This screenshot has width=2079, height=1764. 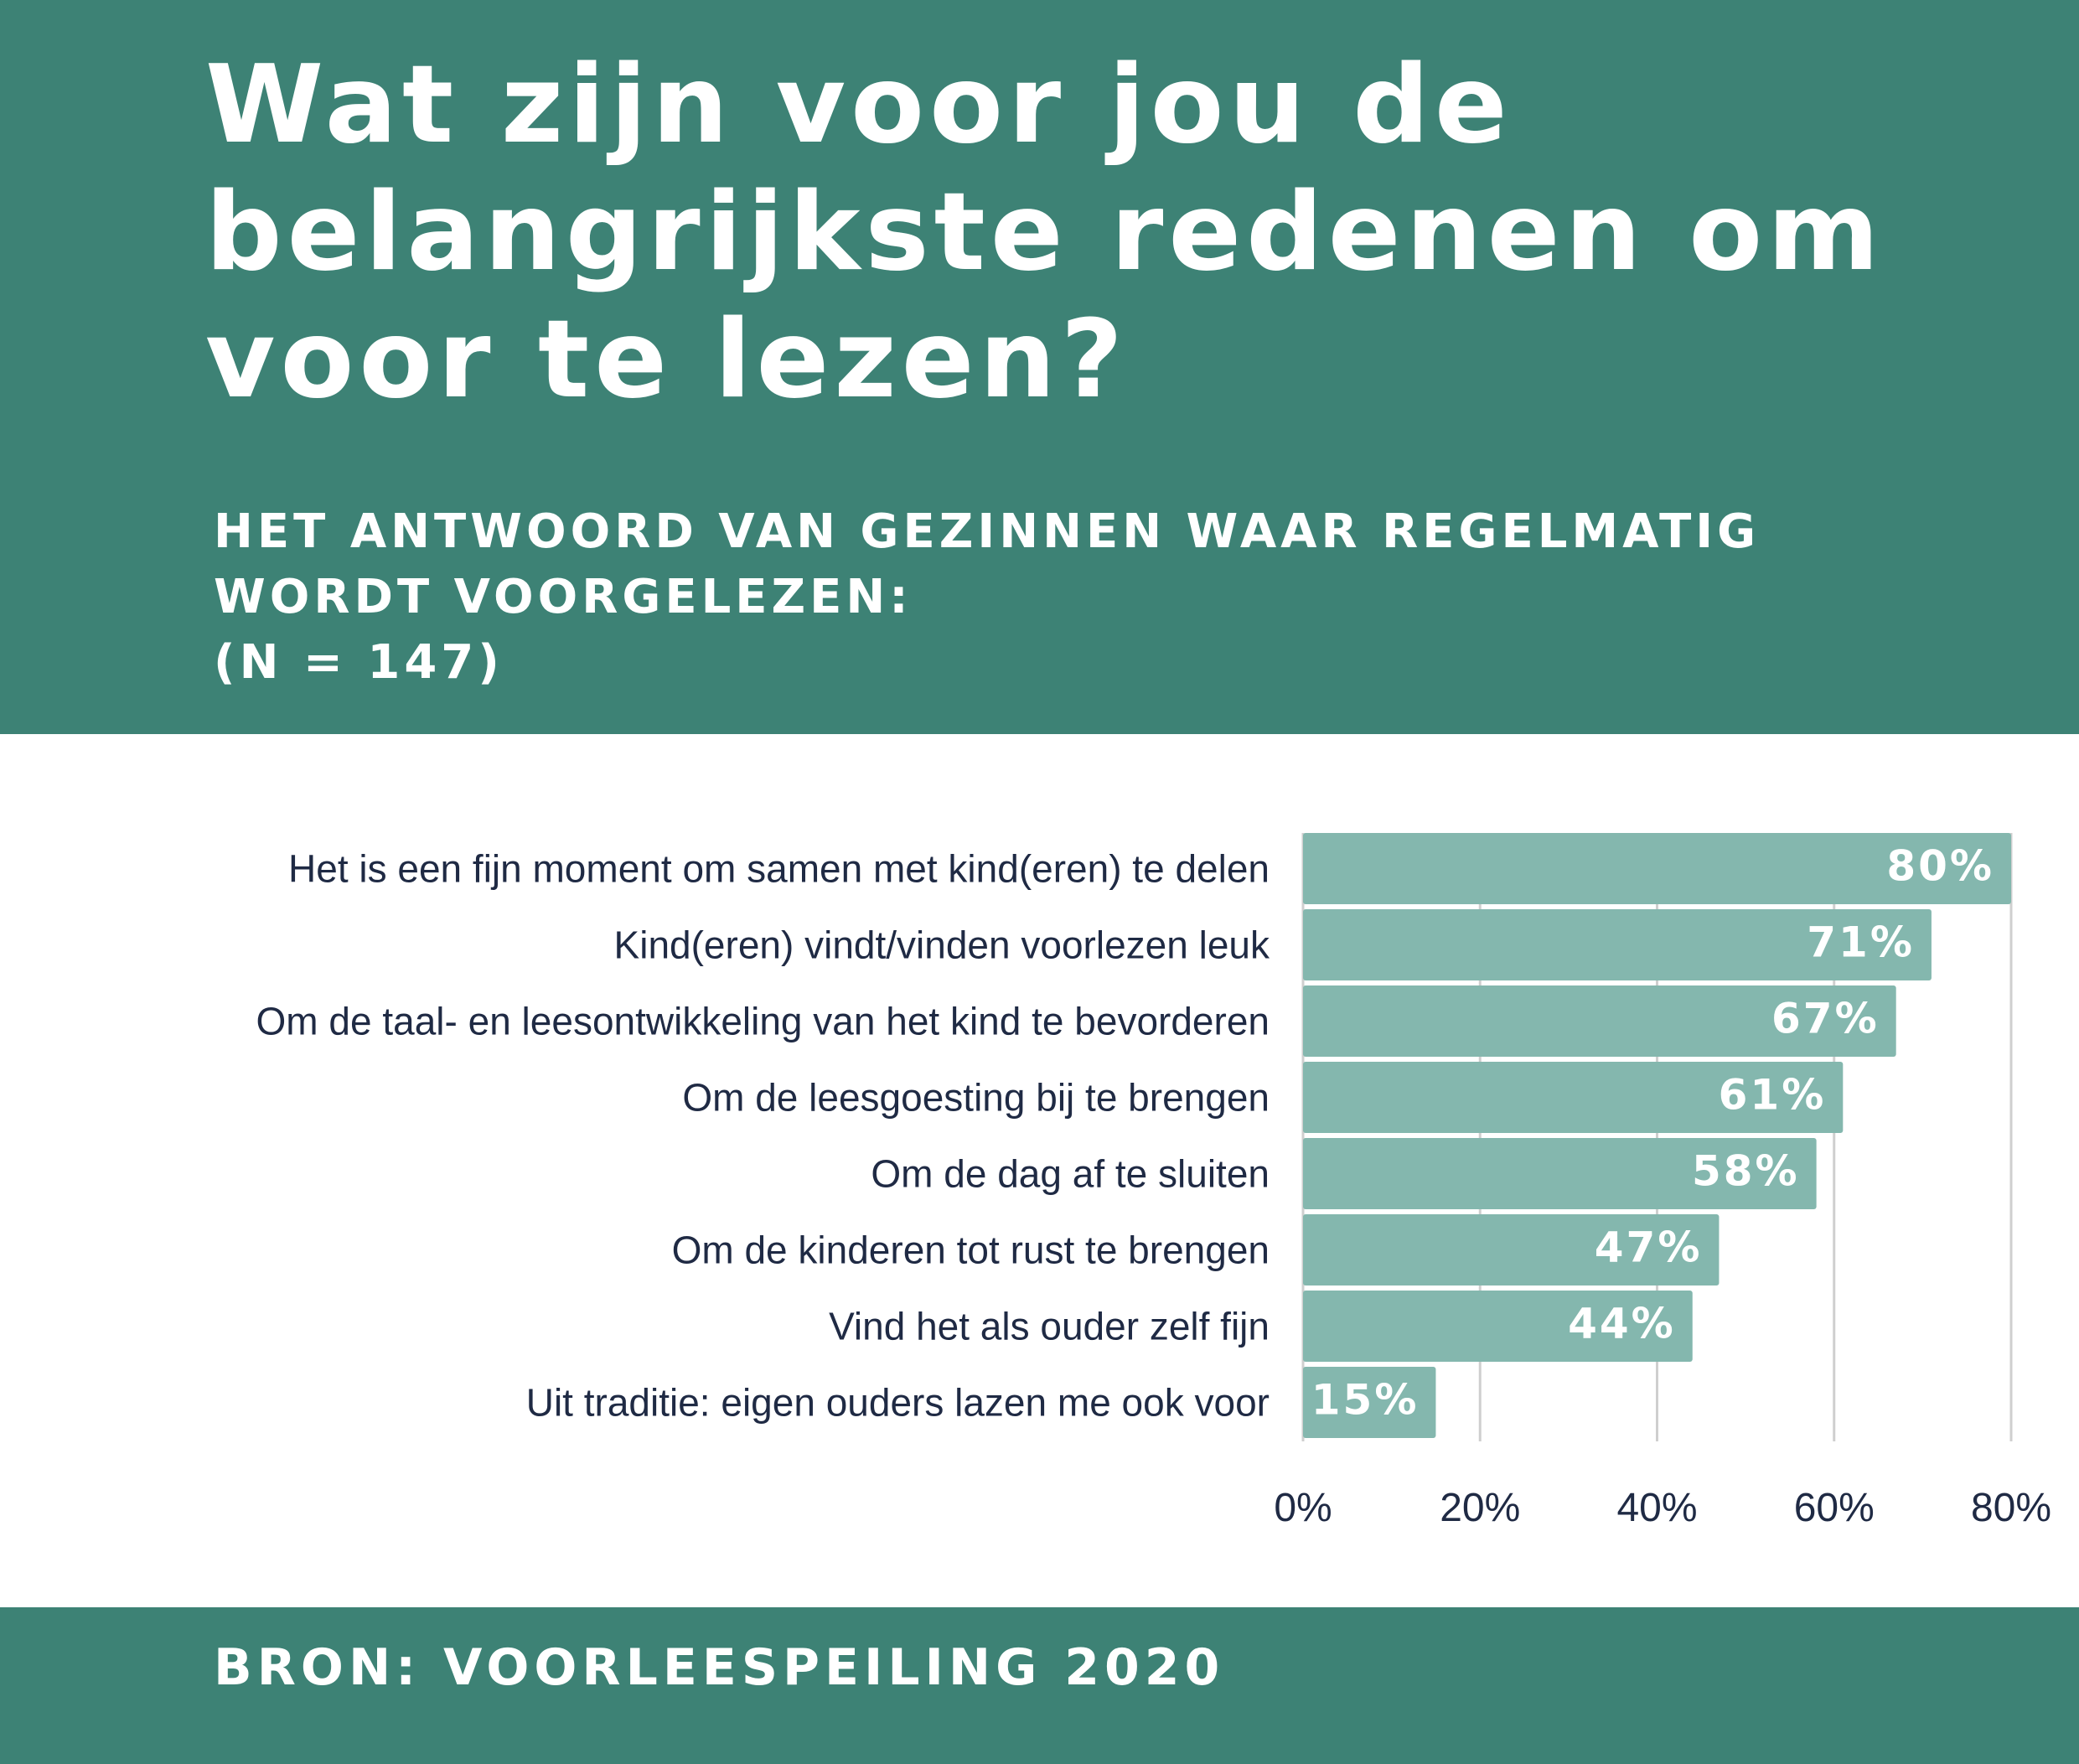 What do you see at coordinates (1049, 1326) in the screenshot?
I see `category-label: Vind het als ouder zelf fijn` at bounding box center [1049, 1326].